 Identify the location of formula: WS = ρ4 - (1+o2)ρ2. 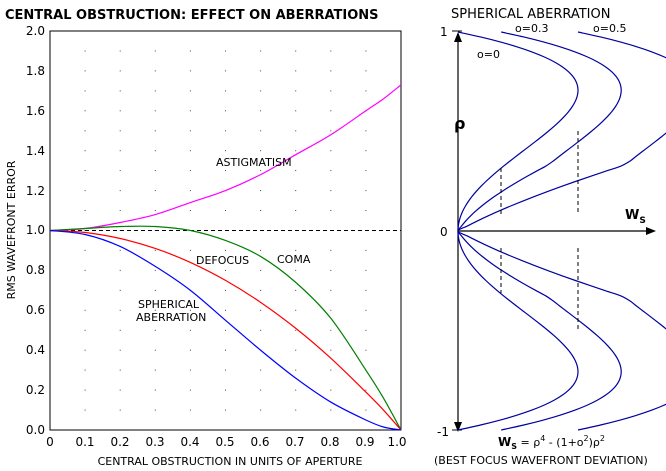
(551, 442).